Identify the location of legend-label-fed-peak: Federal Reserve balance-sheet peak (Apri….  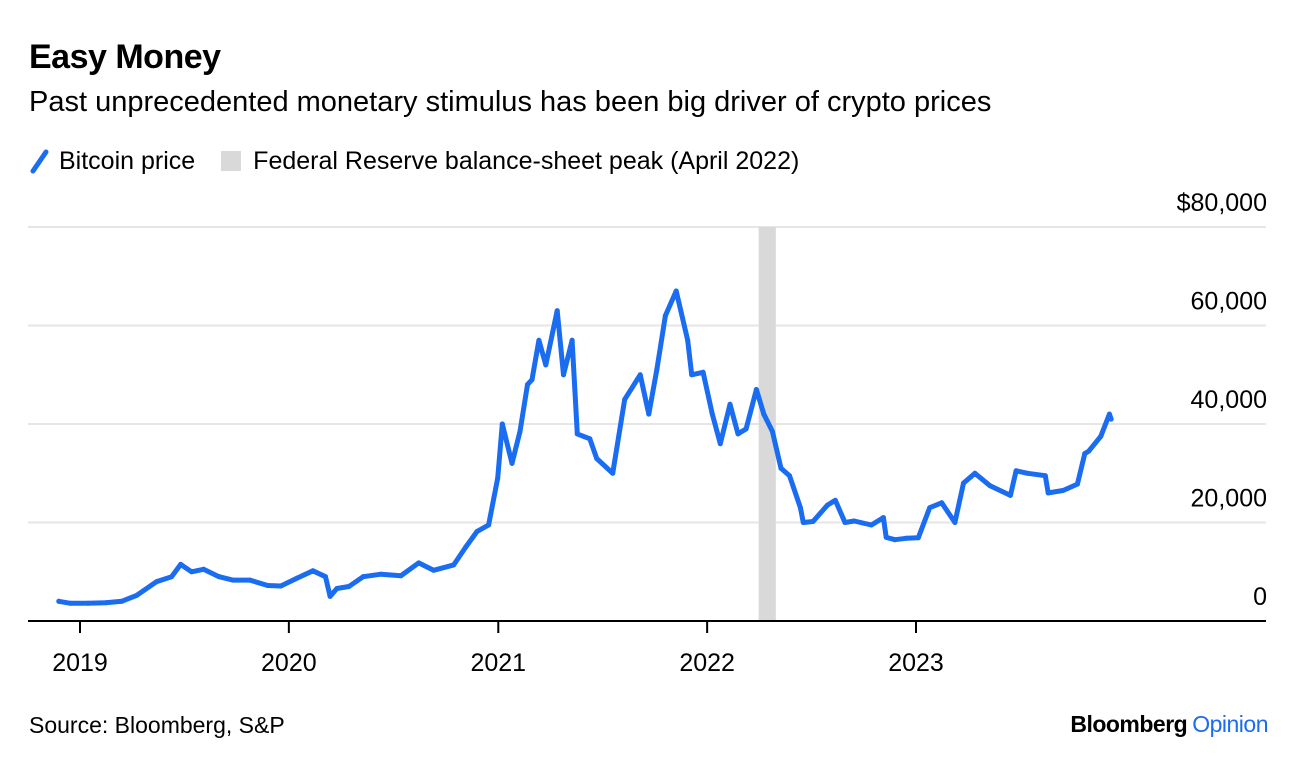
(526, 160).